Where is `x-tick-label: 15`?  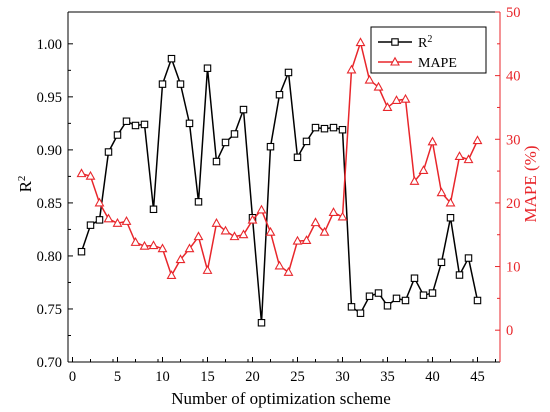 x-tick-label: 15 is located at coordinates (207, 377).